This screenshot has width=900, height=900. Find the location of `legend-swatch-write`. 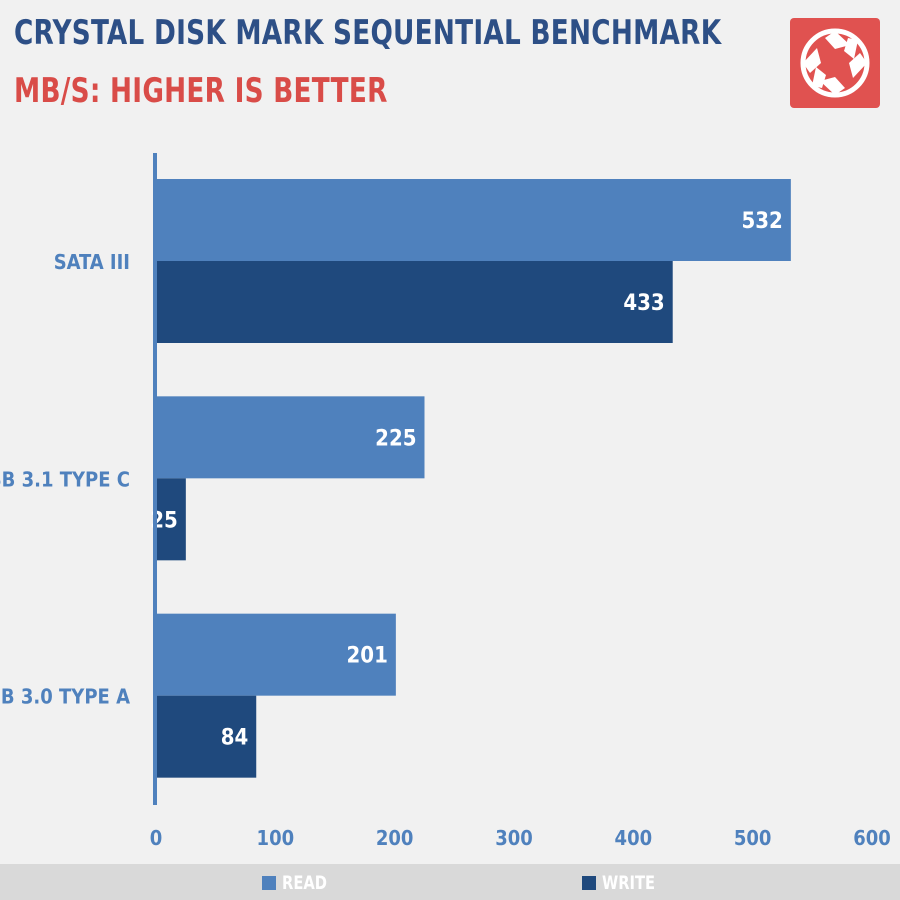

legend-swatch-write is located at coordinates (589, 883).